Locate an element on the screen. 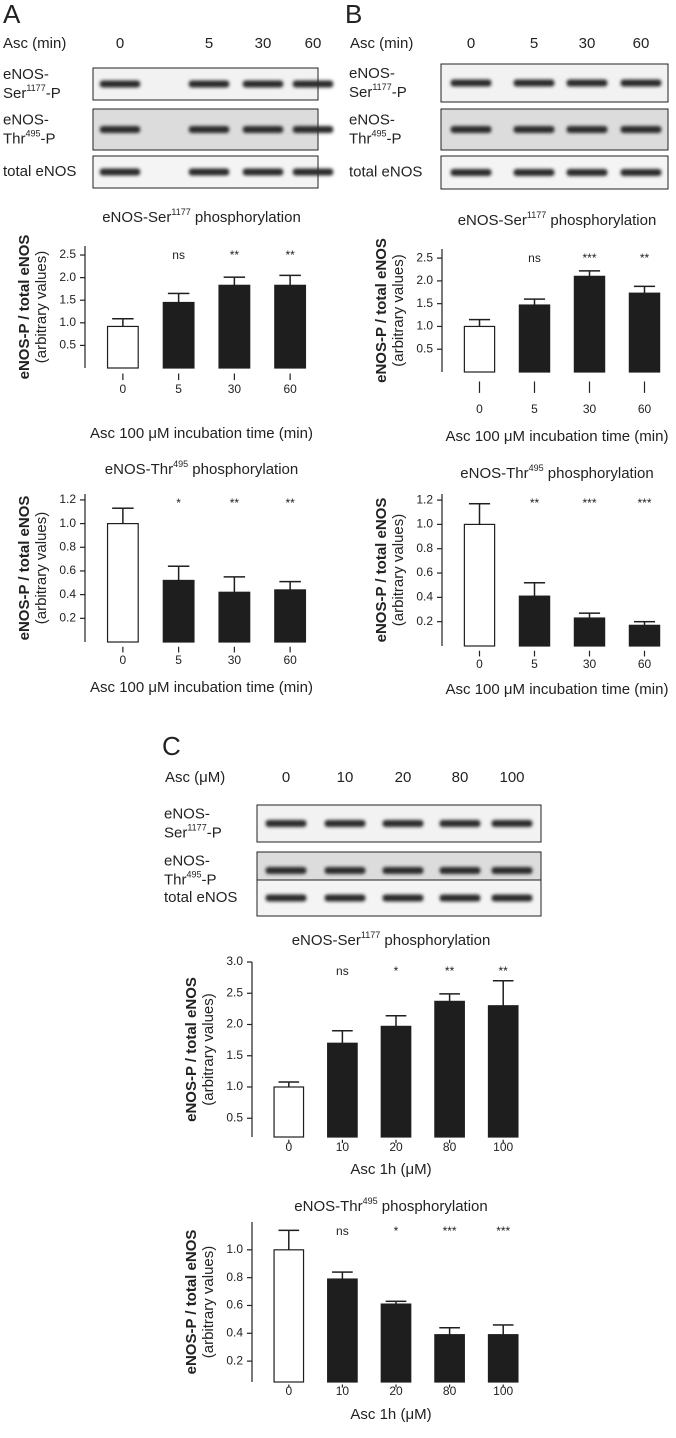  blot-row-label-sup: 495 is located at coordinates (379, 134).